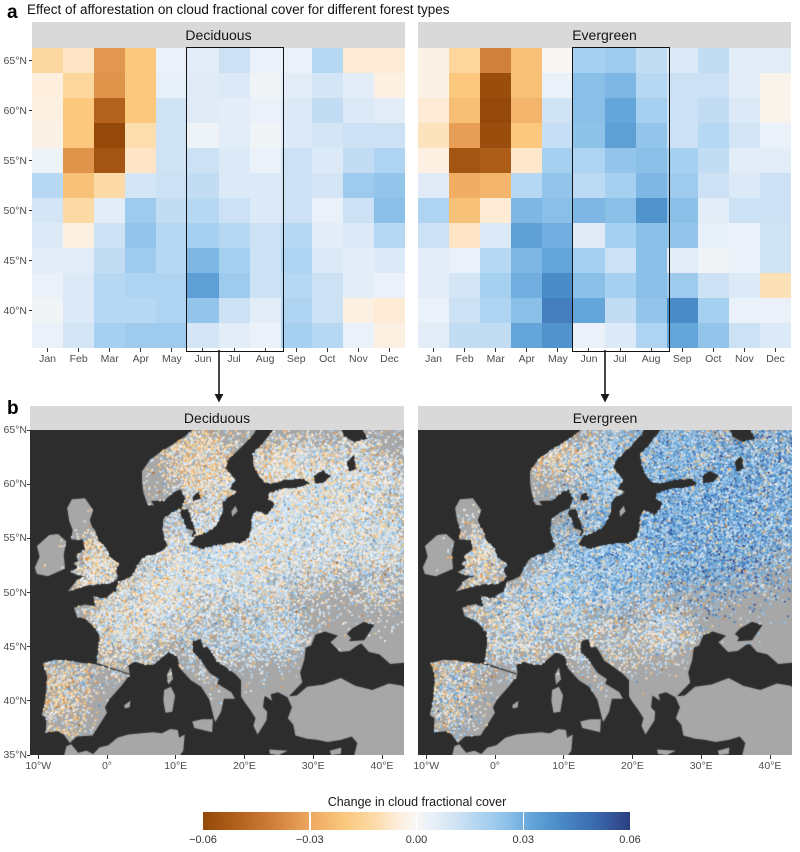 Image resolution: width=800 pixels, height=852 pixels. I want to click on x-axis-month-label: Jun, so click(589, 359).